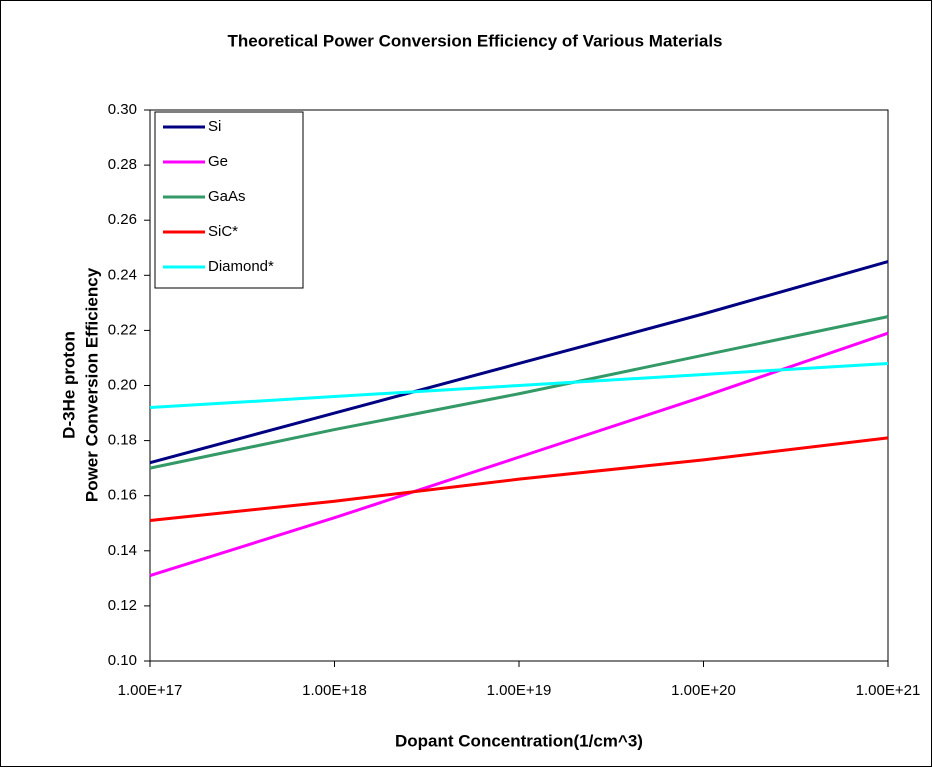  Describe the element at coordinates (122, 550) in the screenshot. I see `y-tick-label: 0.14` at that location.